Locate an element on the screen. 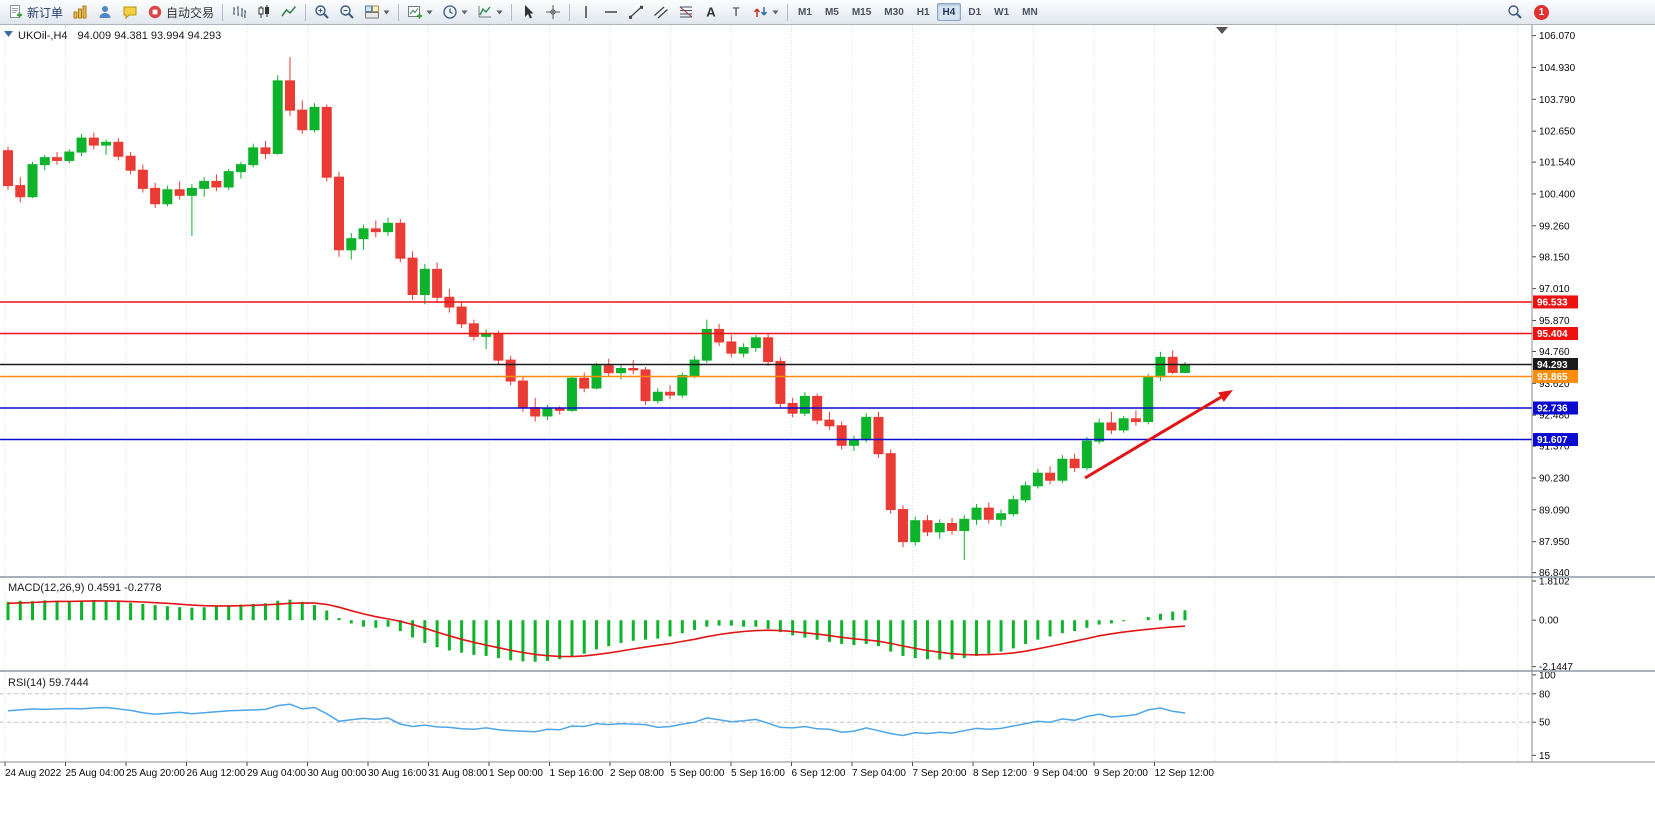 The width and height of the screenshot is (1655, 824). timeframe-m1-button: M1 is located at coordinates (805, 12).